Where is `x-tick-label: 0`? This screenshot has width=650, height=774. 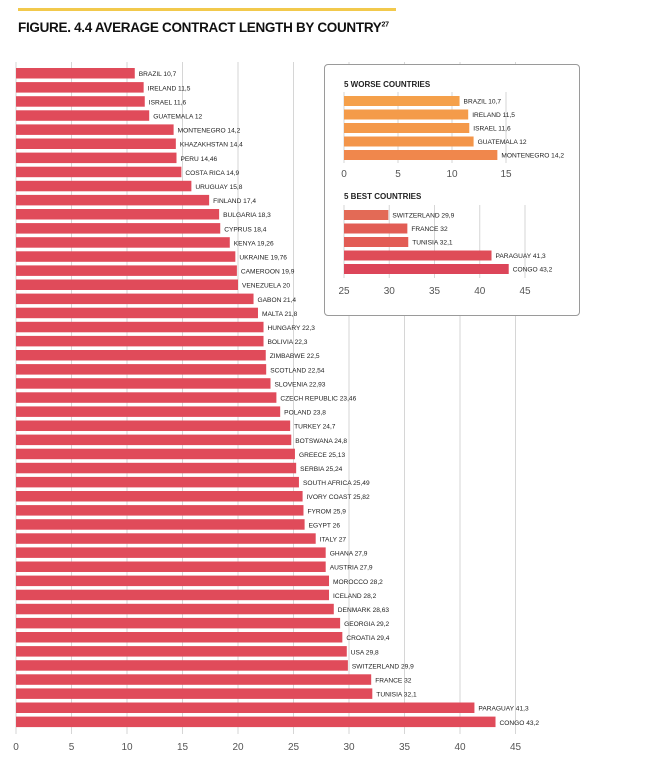
x-tick-label: 0 is located at coordinates (344, 174).